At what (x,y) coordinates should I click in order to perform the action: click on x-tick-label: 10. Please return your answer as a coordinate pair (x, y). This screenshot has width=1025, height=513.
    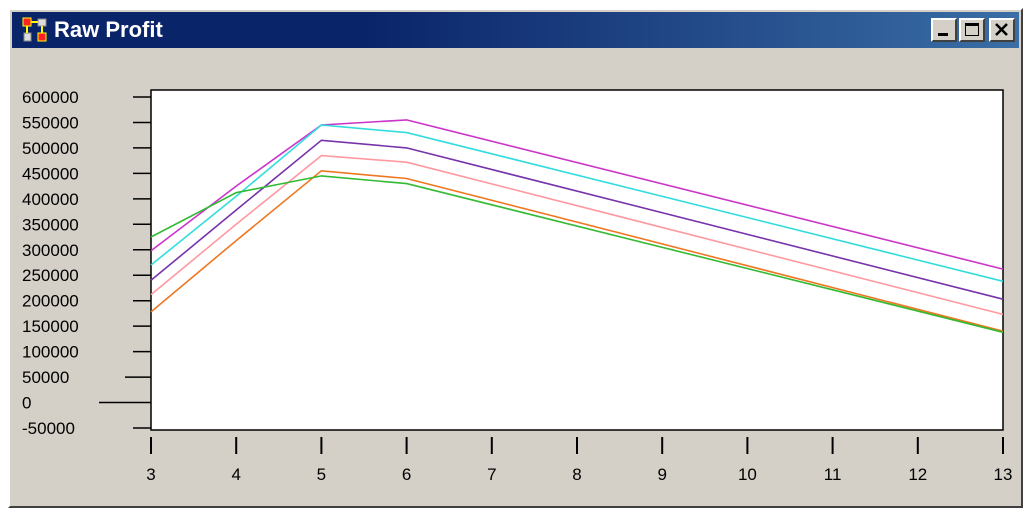
    Looking at the image, I should click on (747, 474).